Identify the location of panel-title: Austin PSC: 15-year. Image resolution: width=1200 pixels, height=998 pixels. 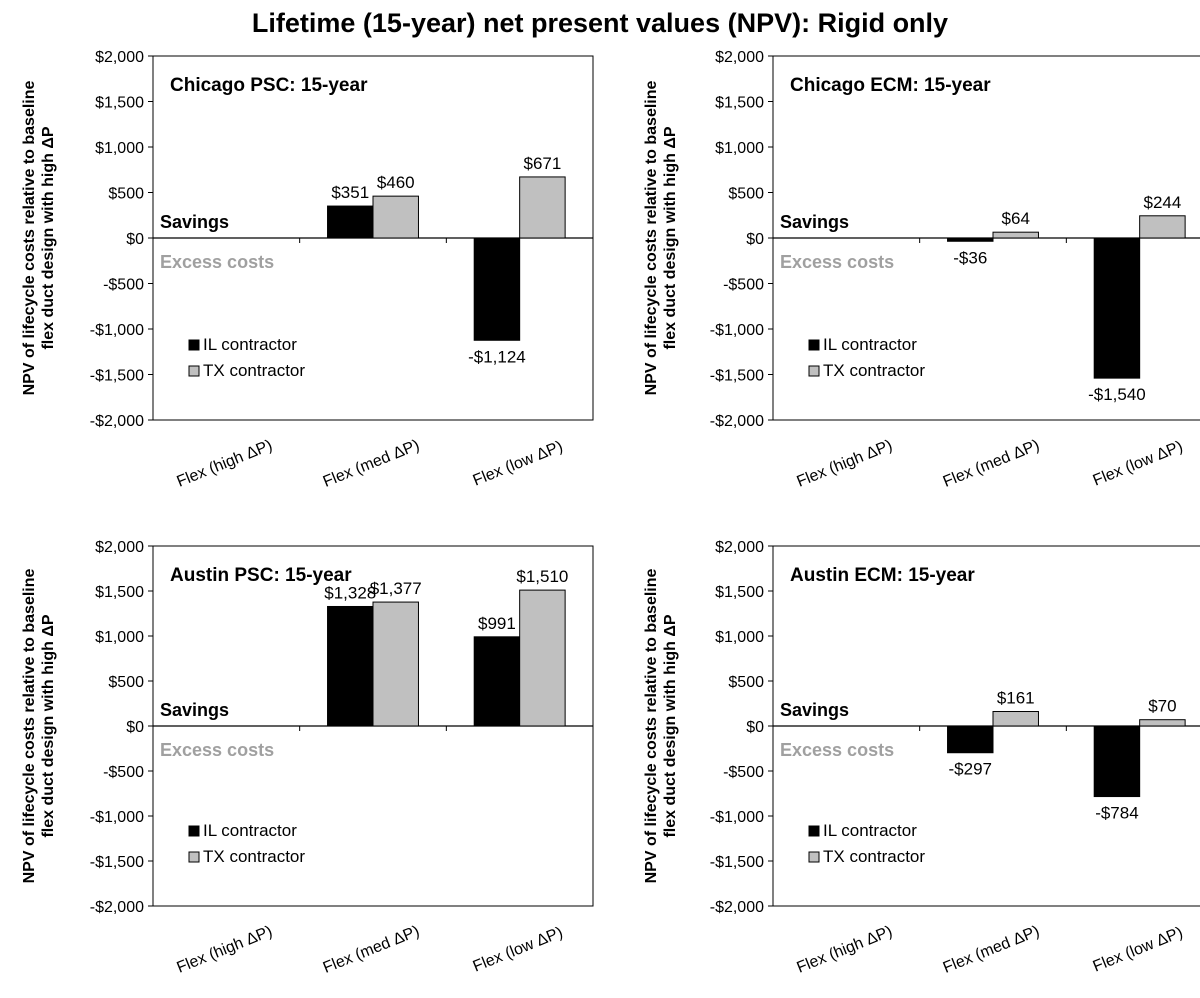
(261, 575).